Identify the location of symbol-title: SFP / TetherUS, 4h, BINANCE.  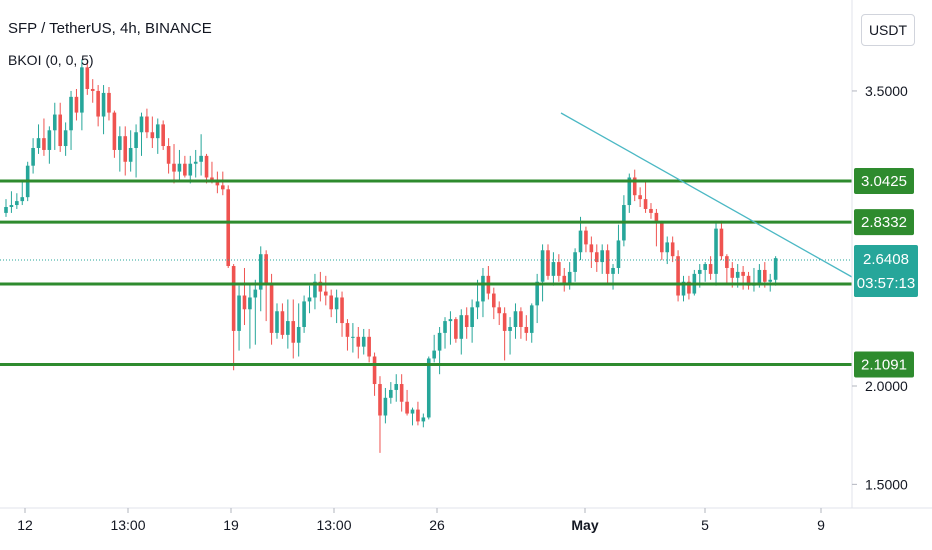
(110, 28).